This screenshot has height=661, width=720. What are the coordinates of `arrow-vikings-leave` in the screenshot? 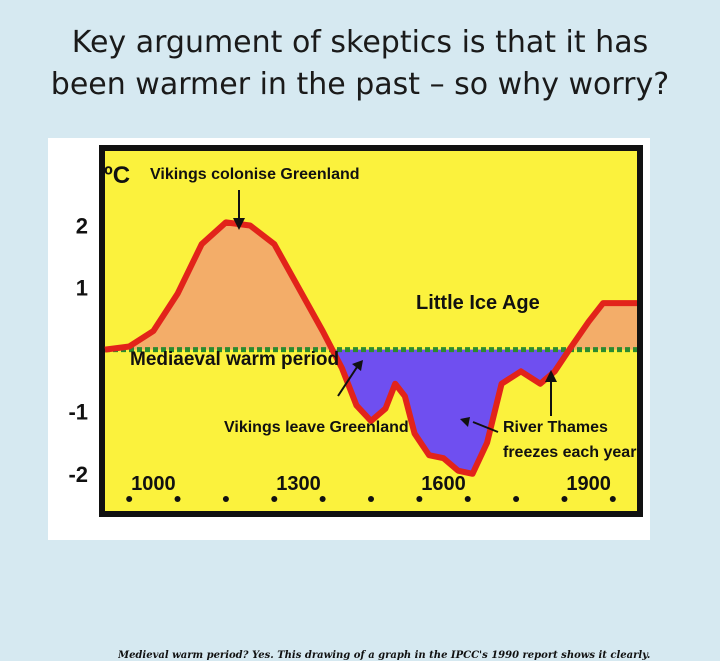 It's located at (348, 380).